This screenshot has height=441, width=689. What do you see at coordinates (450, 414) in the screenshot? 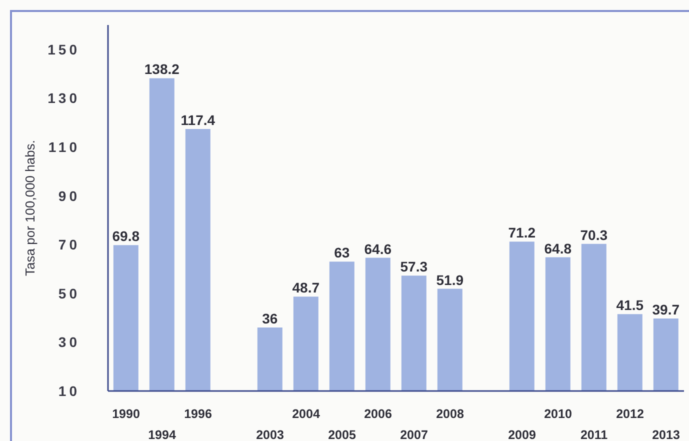
I see `x-tick-label: 2008` at bounding box center [450, 414].